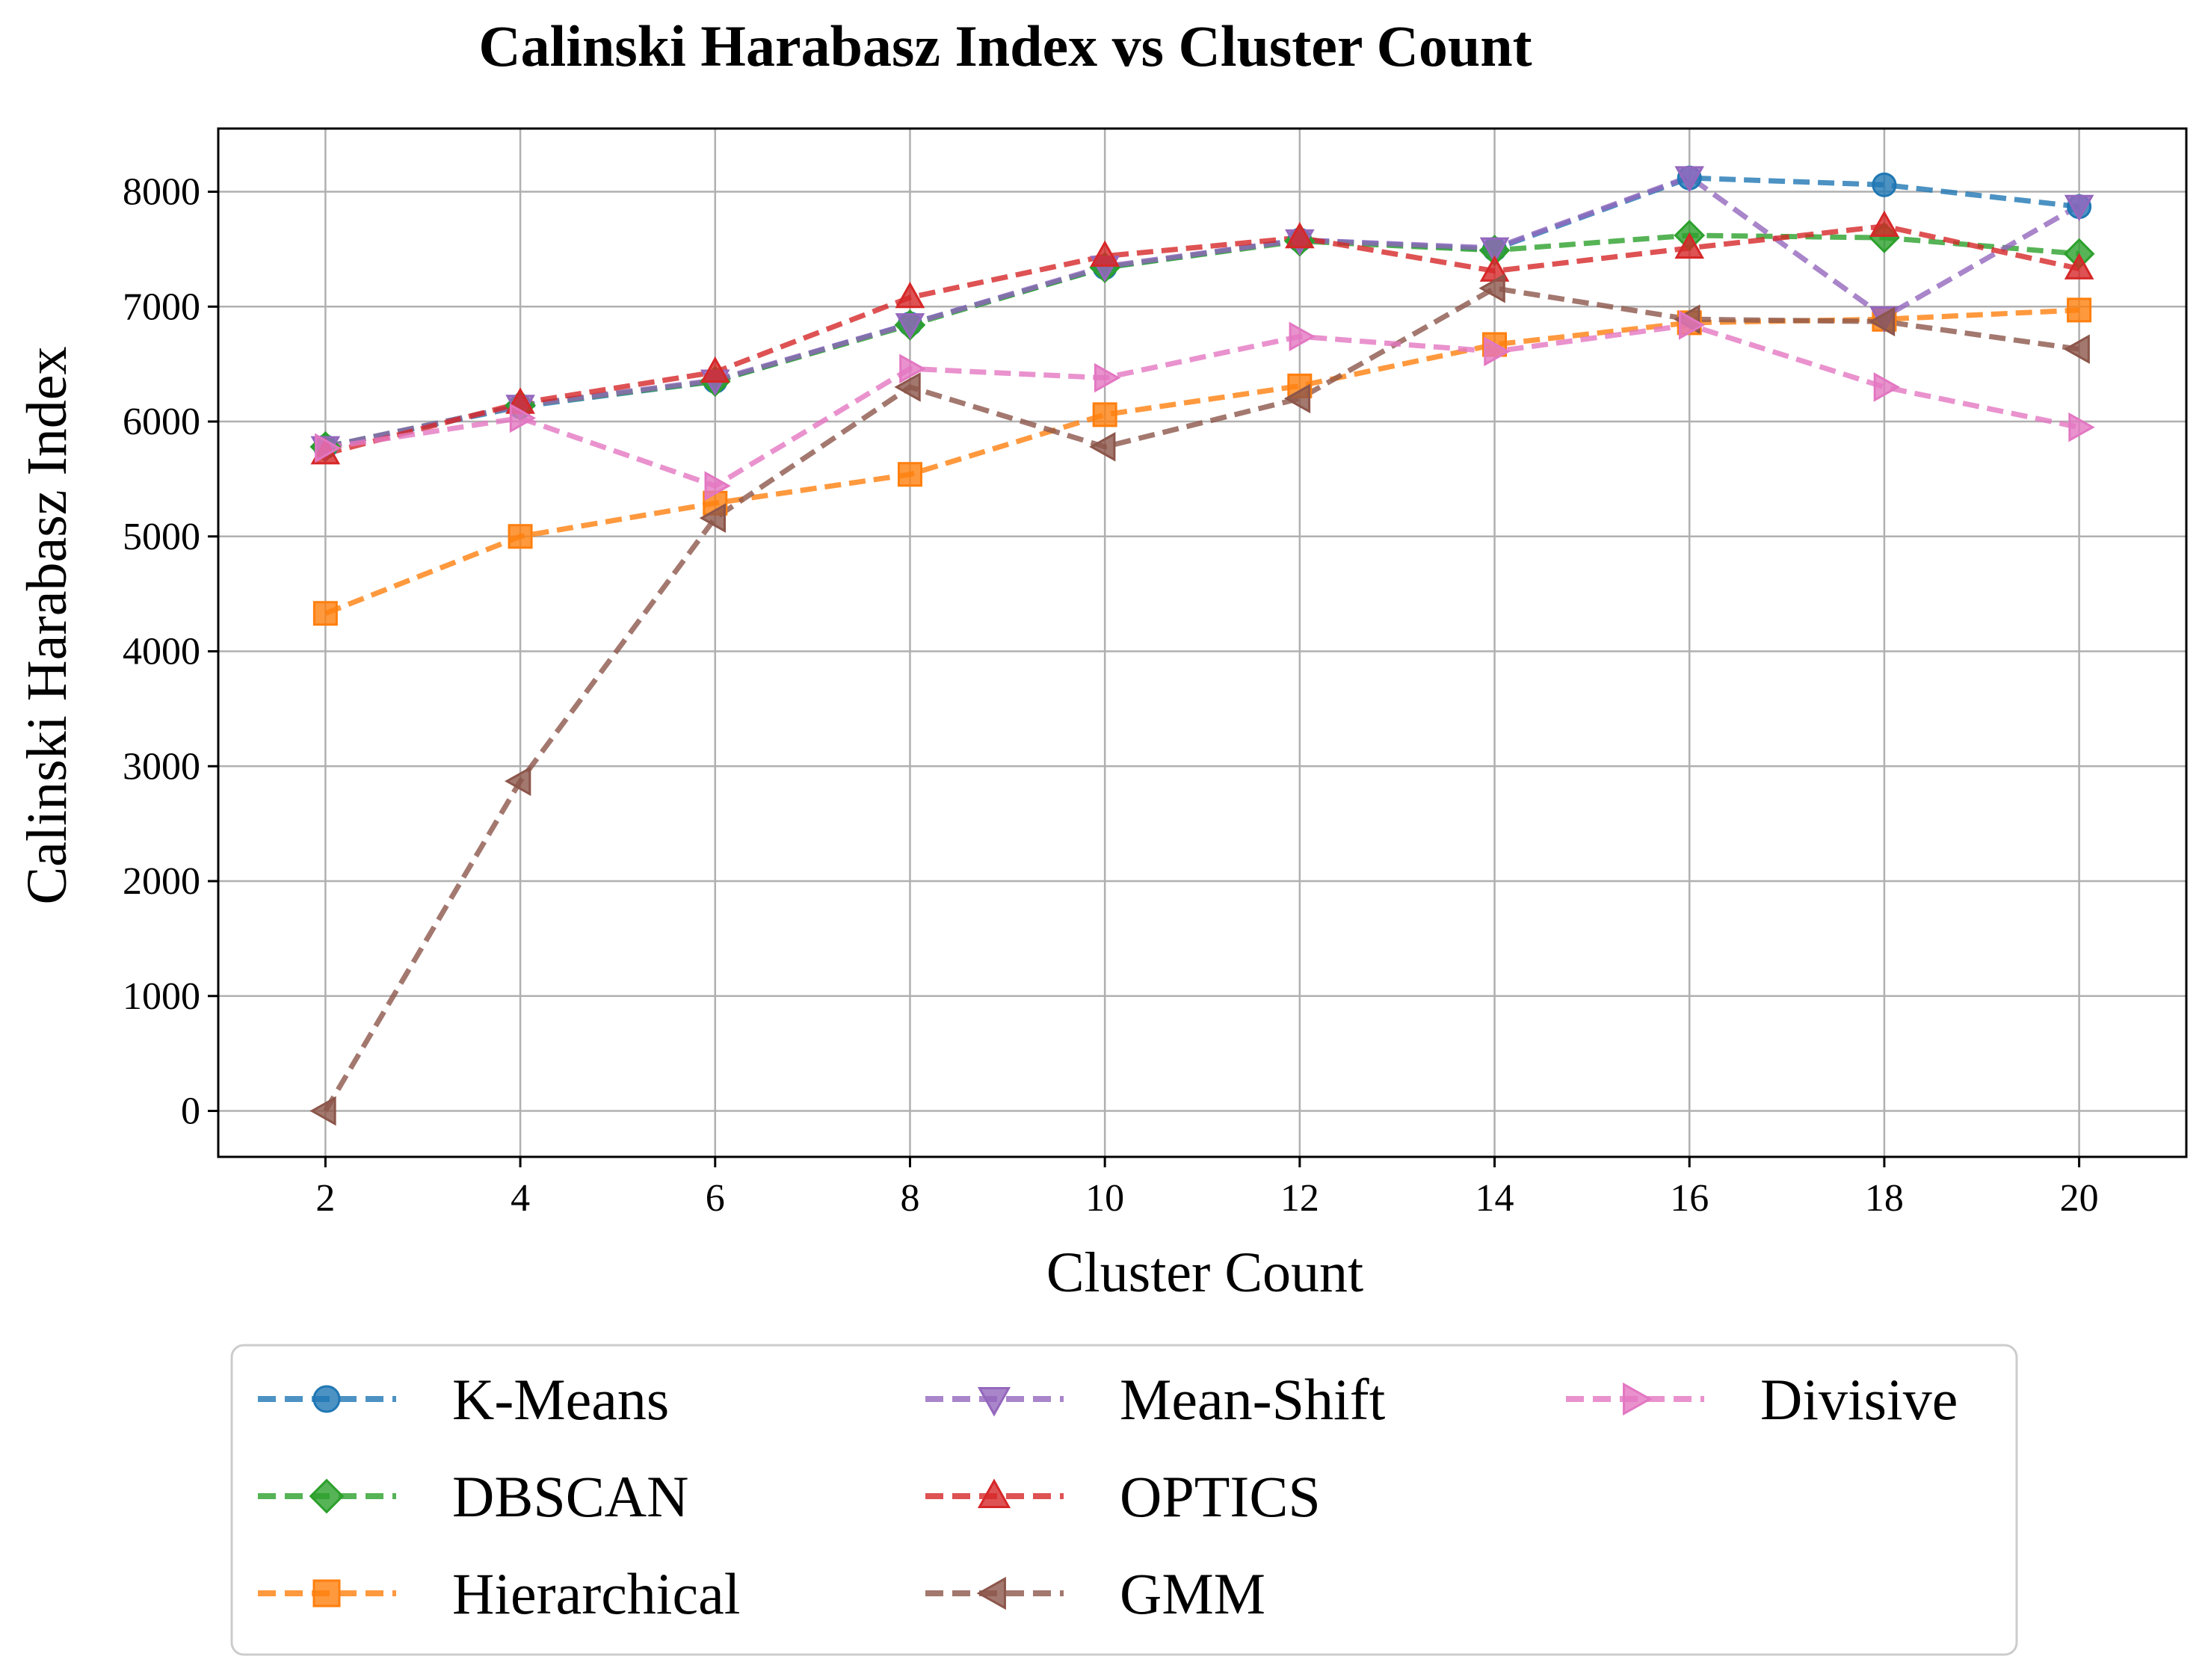 The height and width of the screenshot is (1680, 2208). What do you see at coordinates (161, 652) in the screenshot?
I see `y-tick-label: 4000` at bounding box center [161, 652].